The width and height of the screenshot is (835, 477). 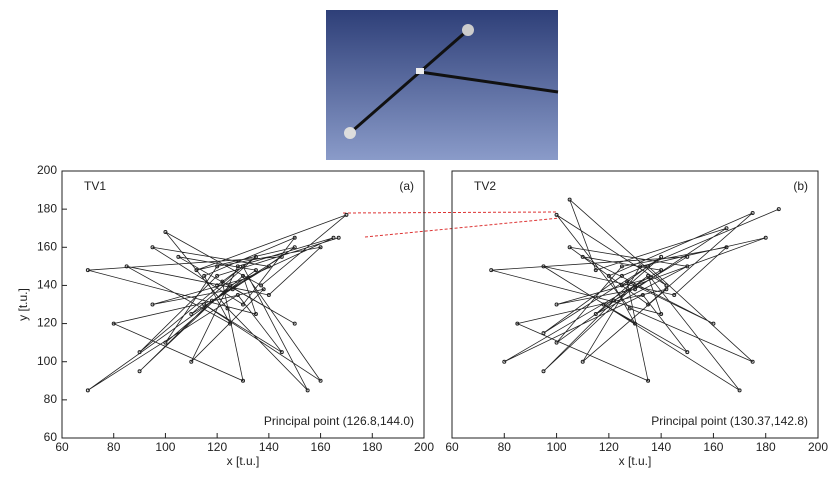 I want to click on y-tick-label: 100, so click(x=47, y=361).